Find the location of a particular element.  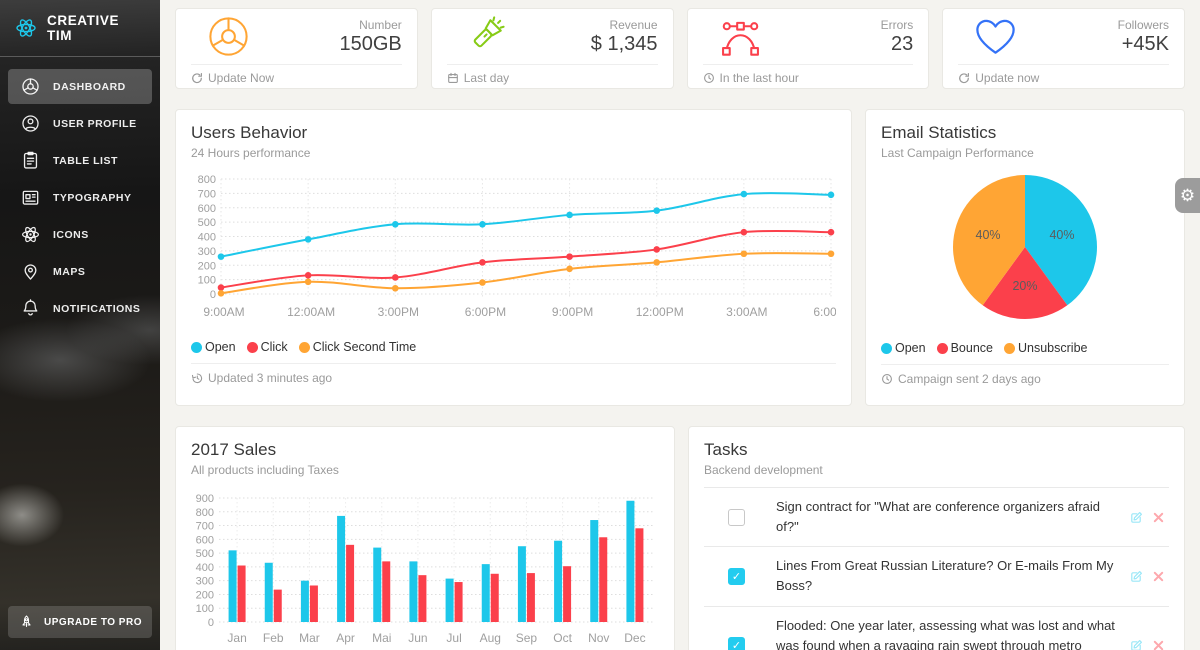

pin-icon is located at coordinates (30, 271).